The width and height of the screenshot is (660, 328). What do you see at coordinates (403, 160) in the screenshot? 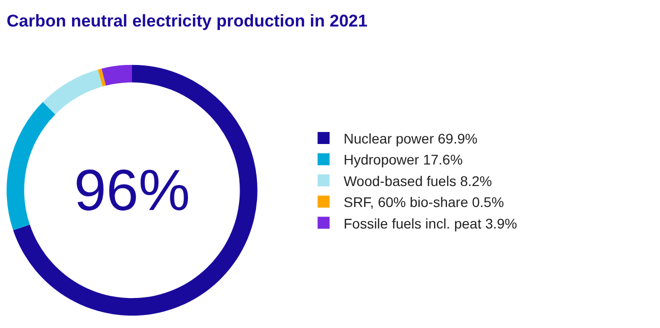
I see `legend-label: Hydropower 17.6%` at bounding box center [403, 160].